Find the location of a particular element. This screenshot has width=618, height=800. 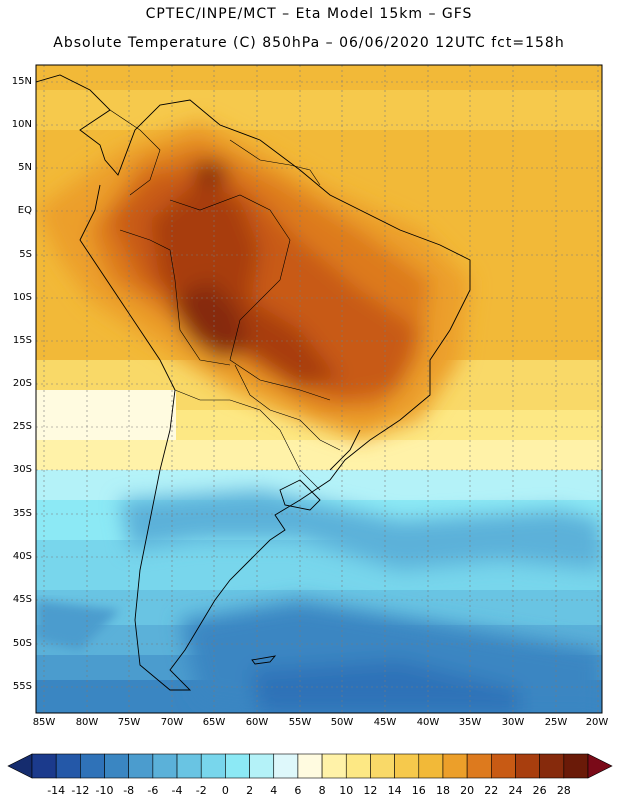

colorbar-tick-label: -12 is located at coordinates (80, 790).